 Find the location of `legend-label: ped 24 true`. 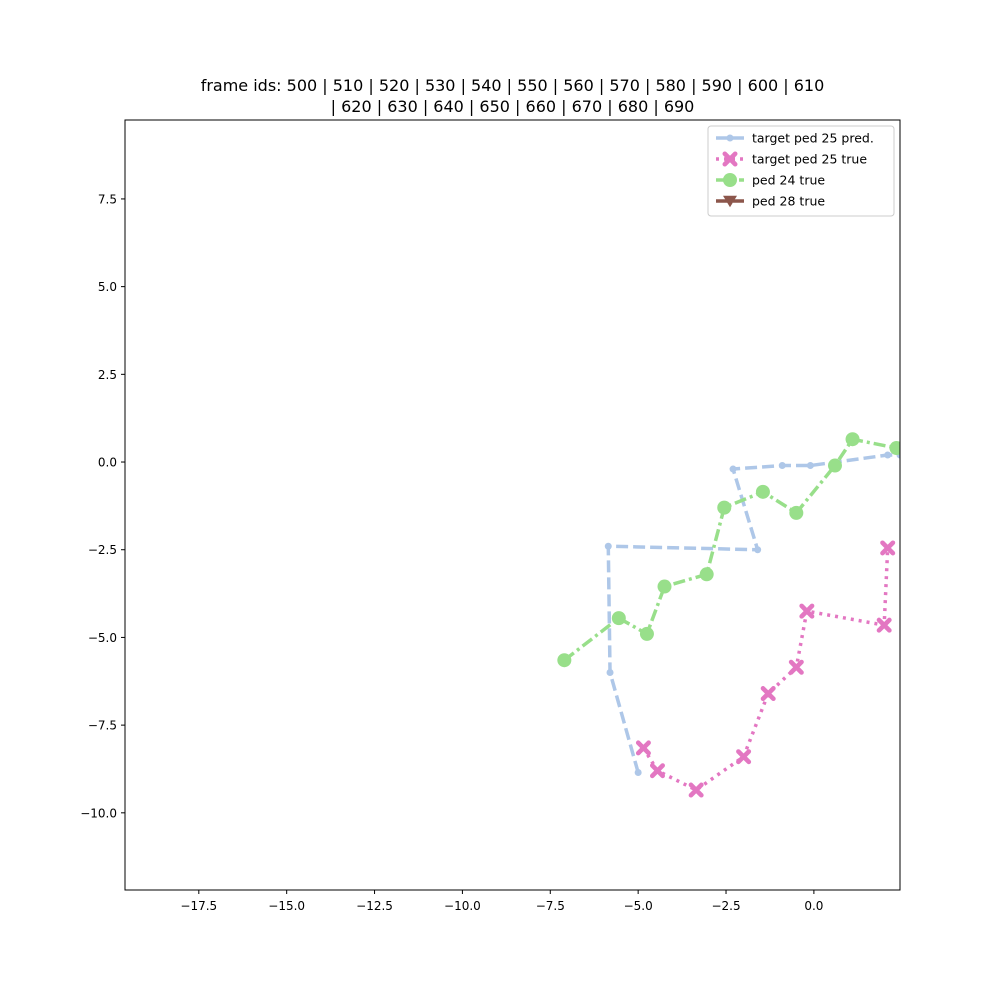

legend-label: ped 24 true is located at coordinates (788, 180).